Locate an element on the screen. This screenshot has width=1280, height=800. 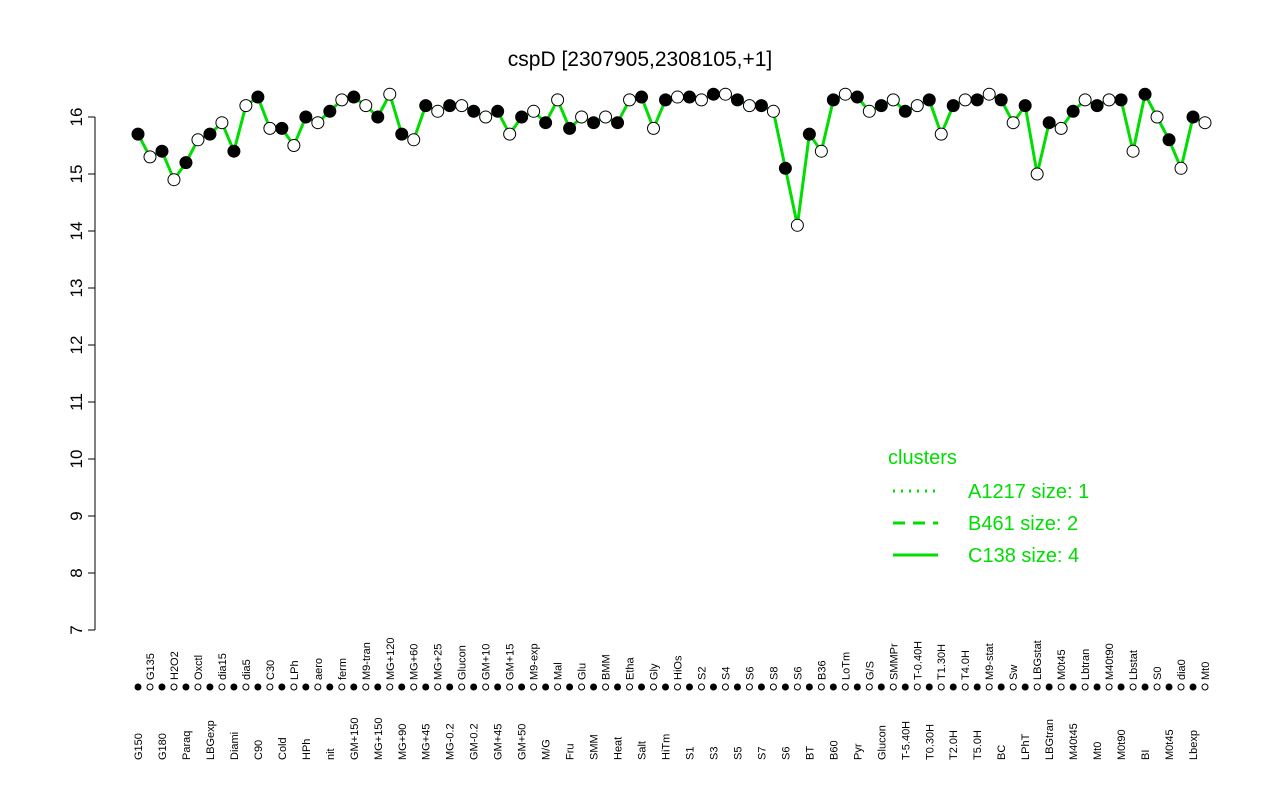
x-tick-label: GM+150 is located at coordinates (355, 739).